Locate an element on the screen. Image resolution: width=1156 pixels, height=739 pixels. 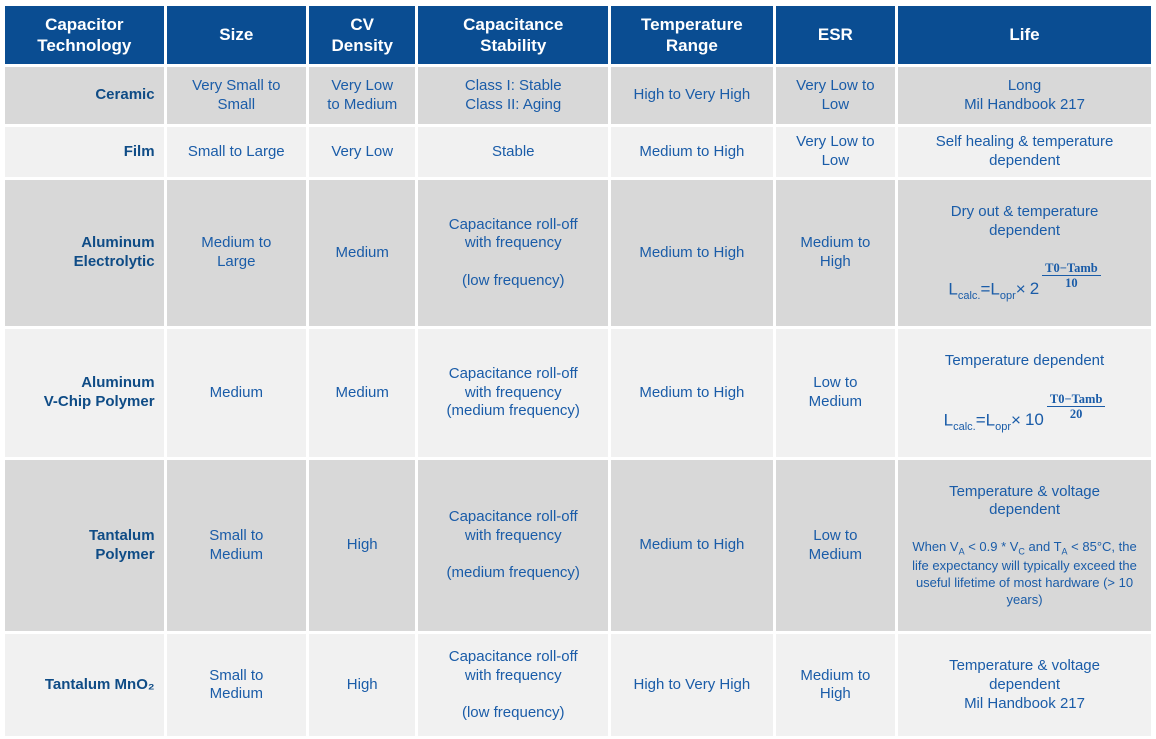
formula-exponent-fraction: T0−Tamb 10 is located at coordinates (1071, 276).